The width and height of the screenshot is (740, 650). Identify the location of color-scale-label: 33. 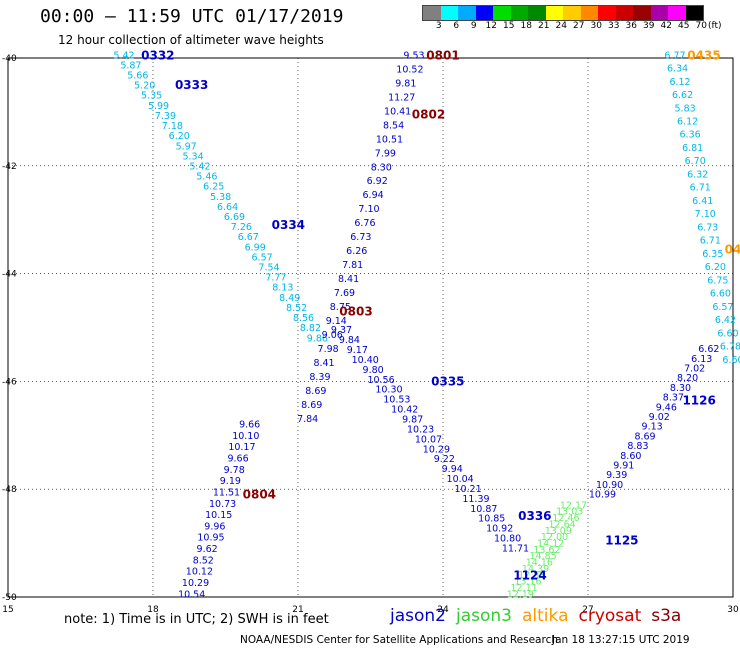
(614, 26).